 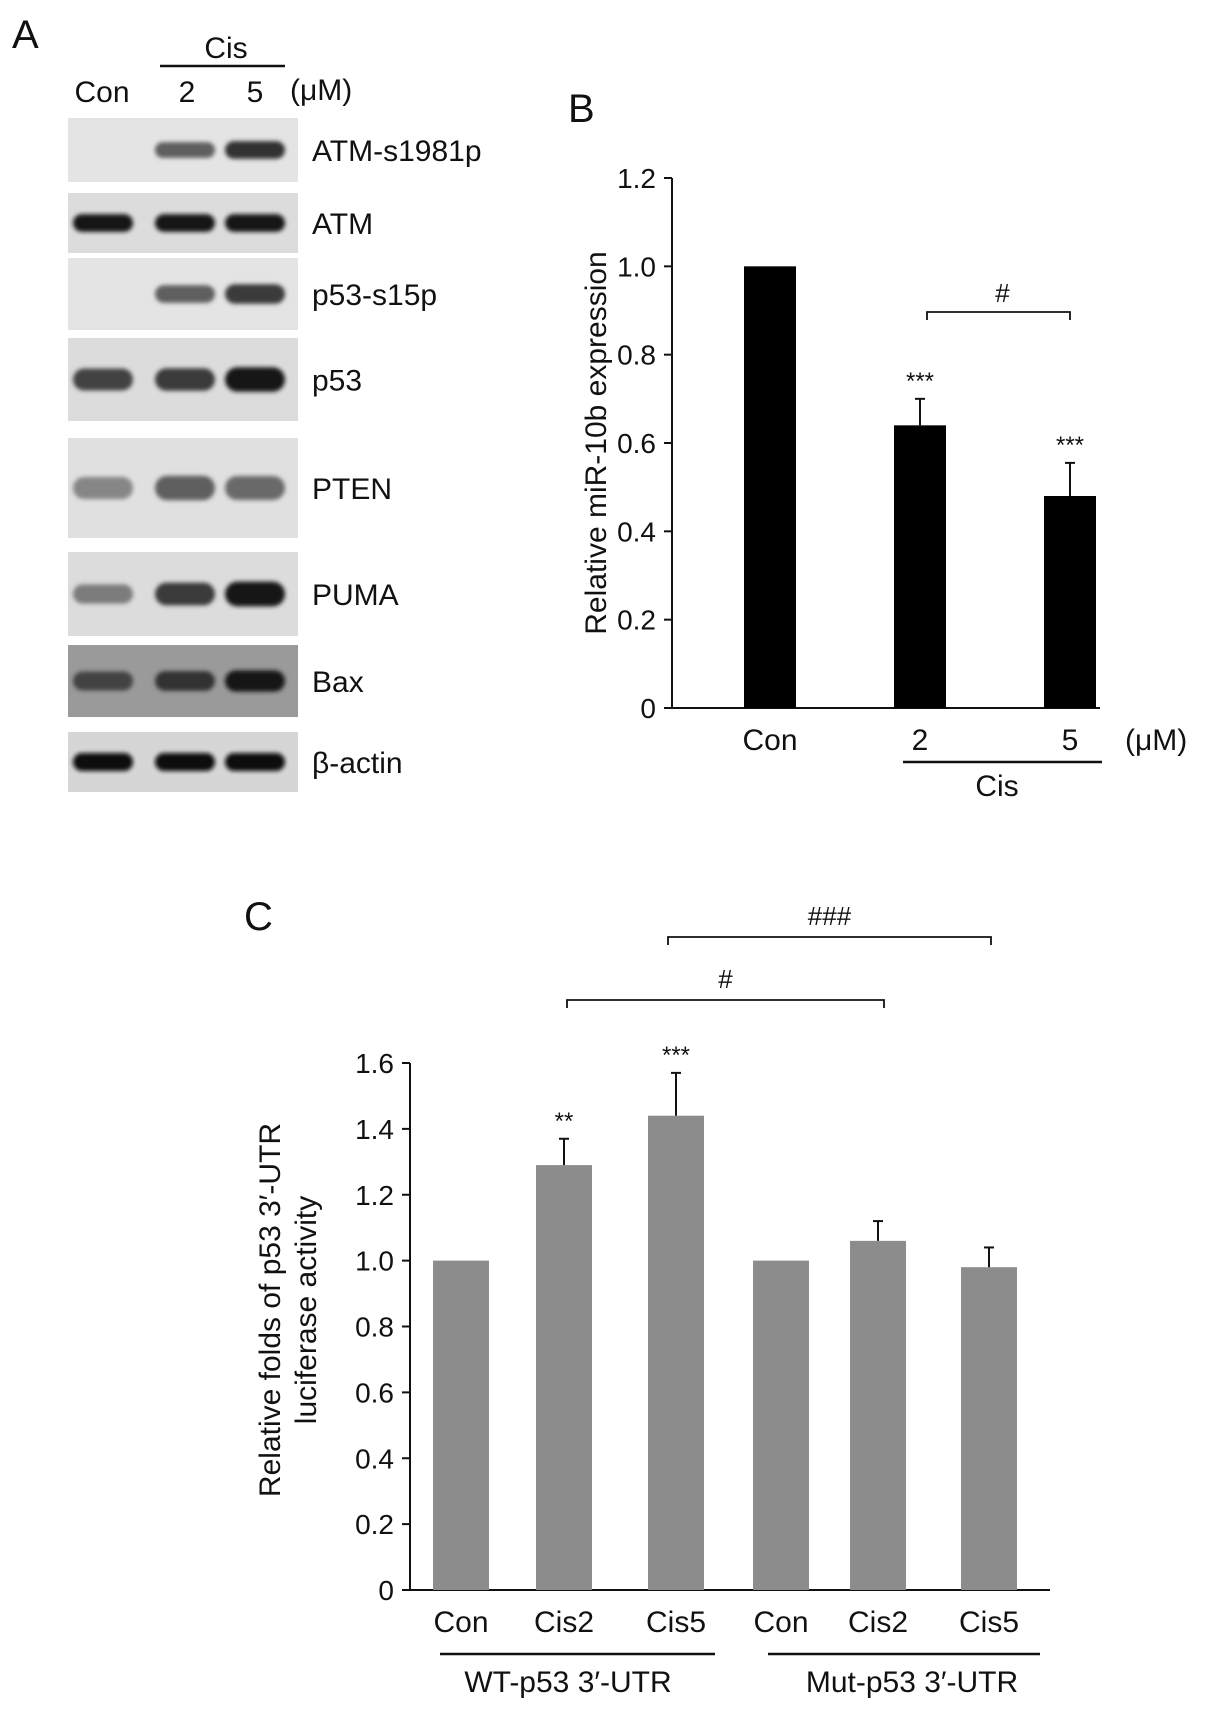 I want to click on blot-atm-label: ATM, so click(x=342, y=224).